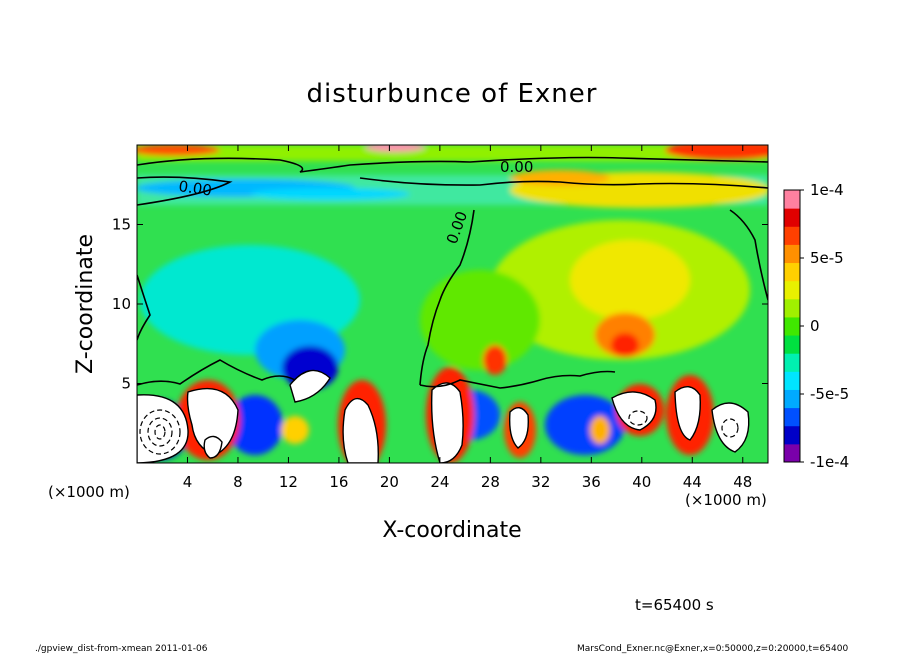 The height and width of the screenshot is (654, 904). Describe the element at coordinates (716, 152) in the screenshot. I see `top-red-right` at that location.